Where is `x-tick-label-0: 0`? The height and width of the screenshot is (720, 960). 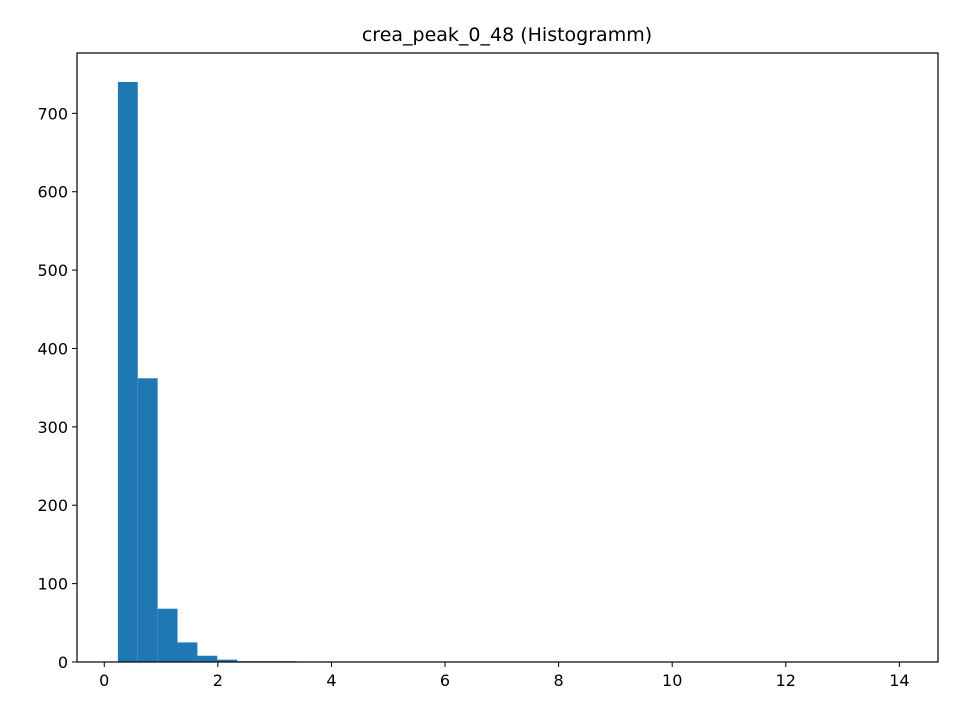 x-tick-label-0: 0 is located at coordinates (104, 680).